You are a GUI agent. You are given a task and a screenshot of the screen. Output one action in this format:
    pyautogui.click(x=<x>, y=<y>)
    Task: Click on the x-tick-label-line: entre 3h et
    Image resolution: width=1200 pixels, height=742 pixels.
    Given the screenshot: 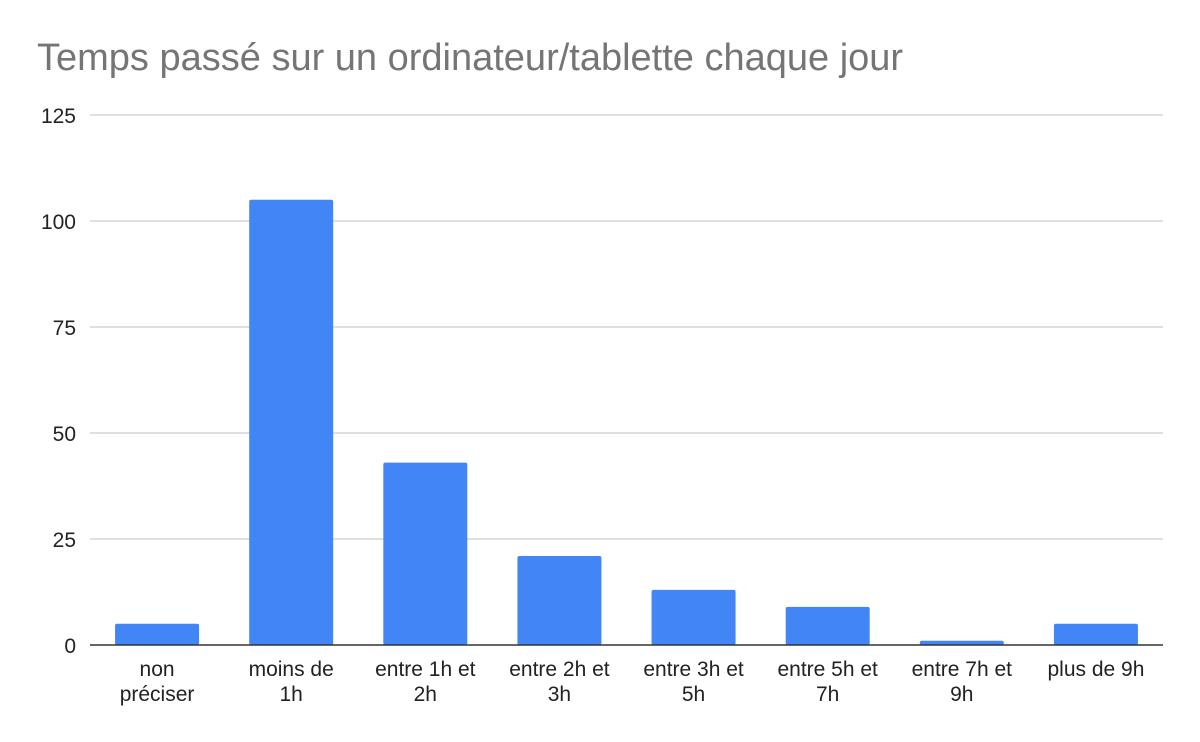 What is the action you would take?
    pyautogui.click(x=693, y=669)
    